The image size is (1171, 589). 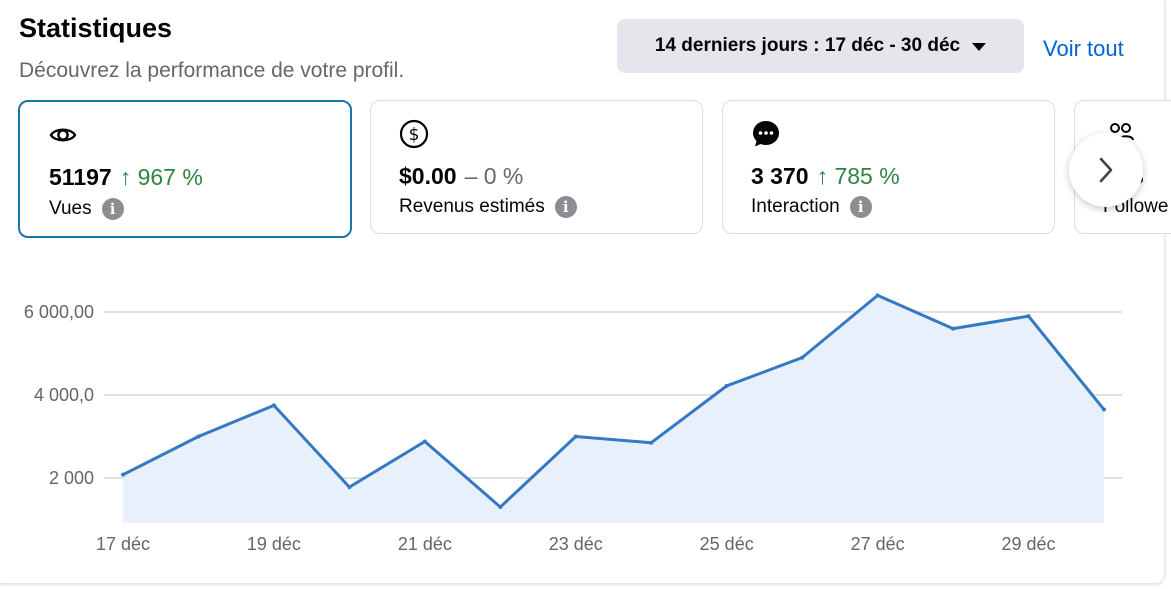 I want to click on metric-value: 3 370, so click(x=780, y=176).